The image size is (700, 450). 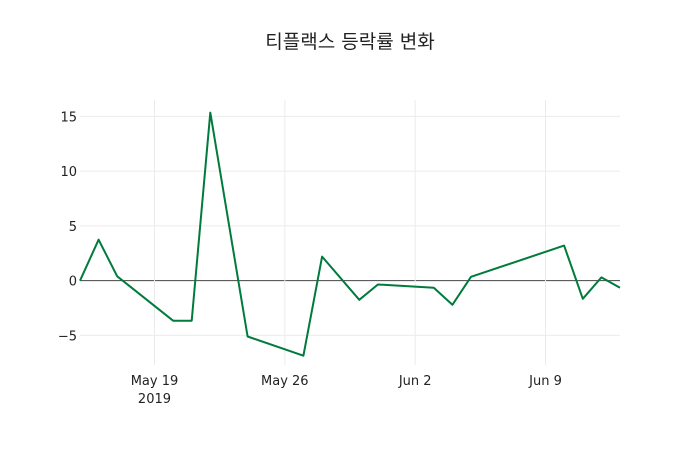 What do you see at coordinates (545, 381) in the screenshot?
I see `x-tick-label: Jun 9` at bounding box center [545, 381].